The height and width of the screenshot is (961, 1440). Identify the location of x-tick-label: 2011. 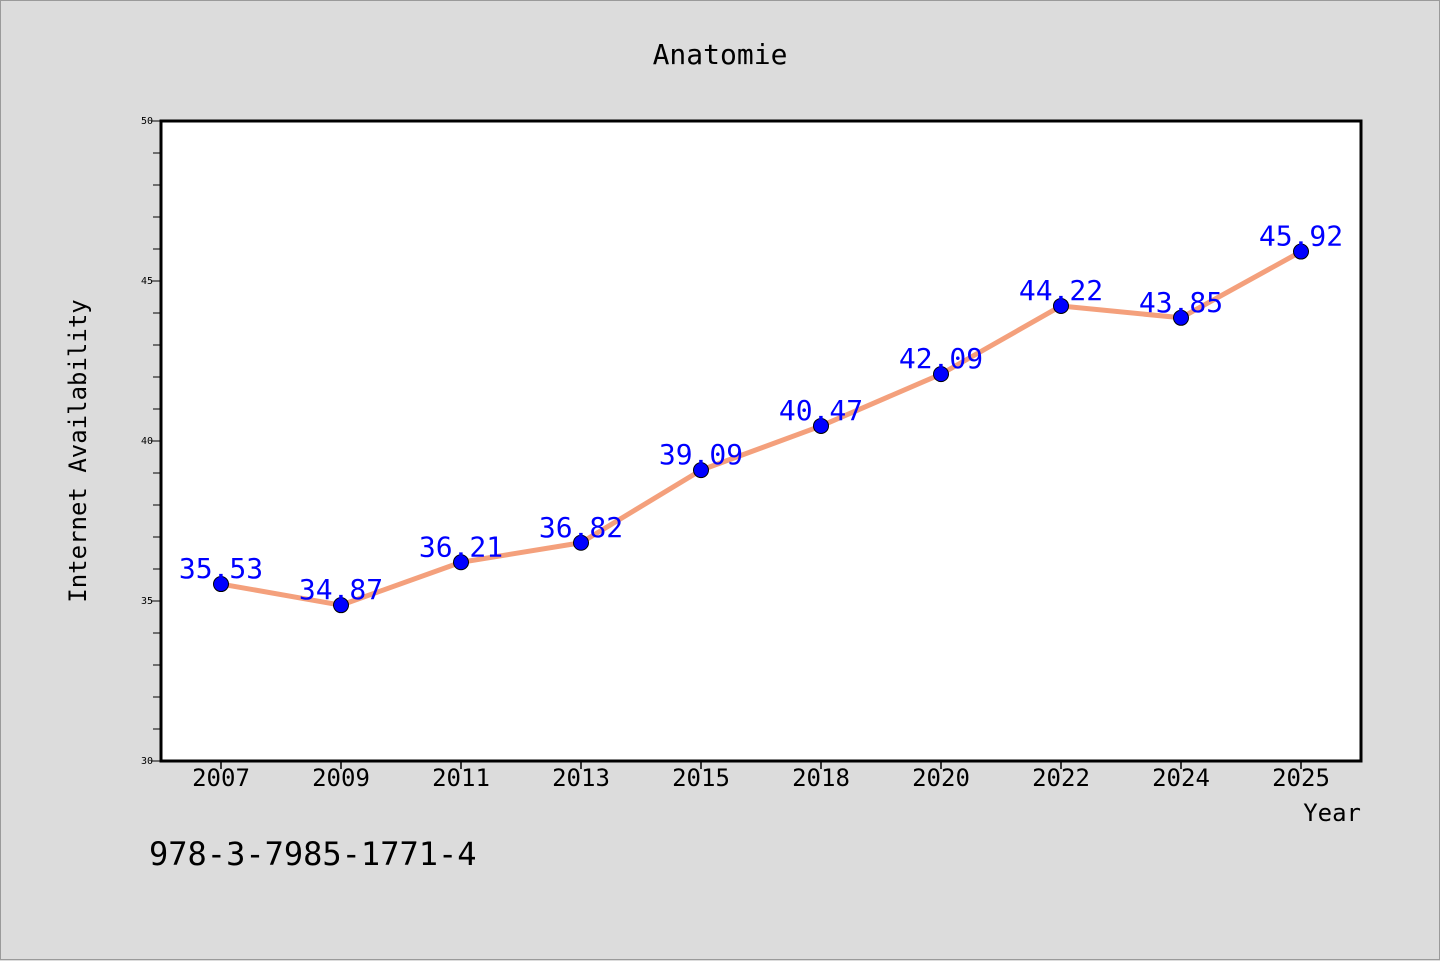
(461, 778).